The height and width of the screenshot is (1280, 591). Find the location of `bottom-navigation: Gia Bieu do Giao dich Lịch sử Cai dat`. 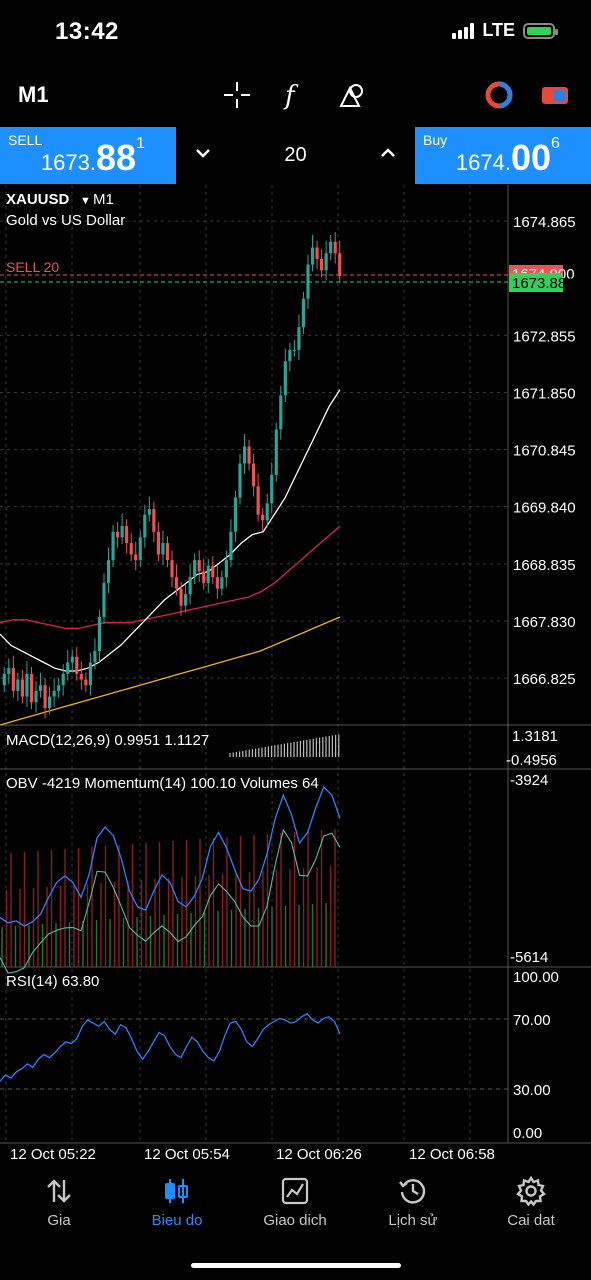

bottom-navigation: Gia Bieu do Giao dich Lịch sử Cai dat is located at coordinates (295, 1208).